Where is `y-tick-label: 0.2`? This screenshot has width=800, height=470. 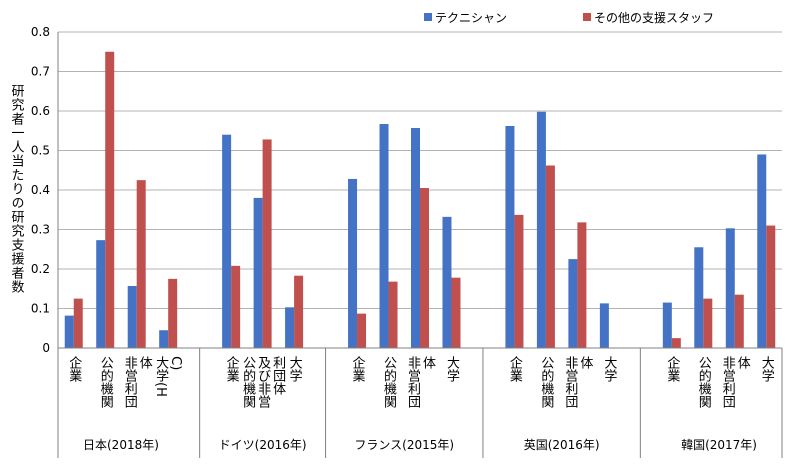
y-tick-label: 0.2 is located at coordinates (40, 269).